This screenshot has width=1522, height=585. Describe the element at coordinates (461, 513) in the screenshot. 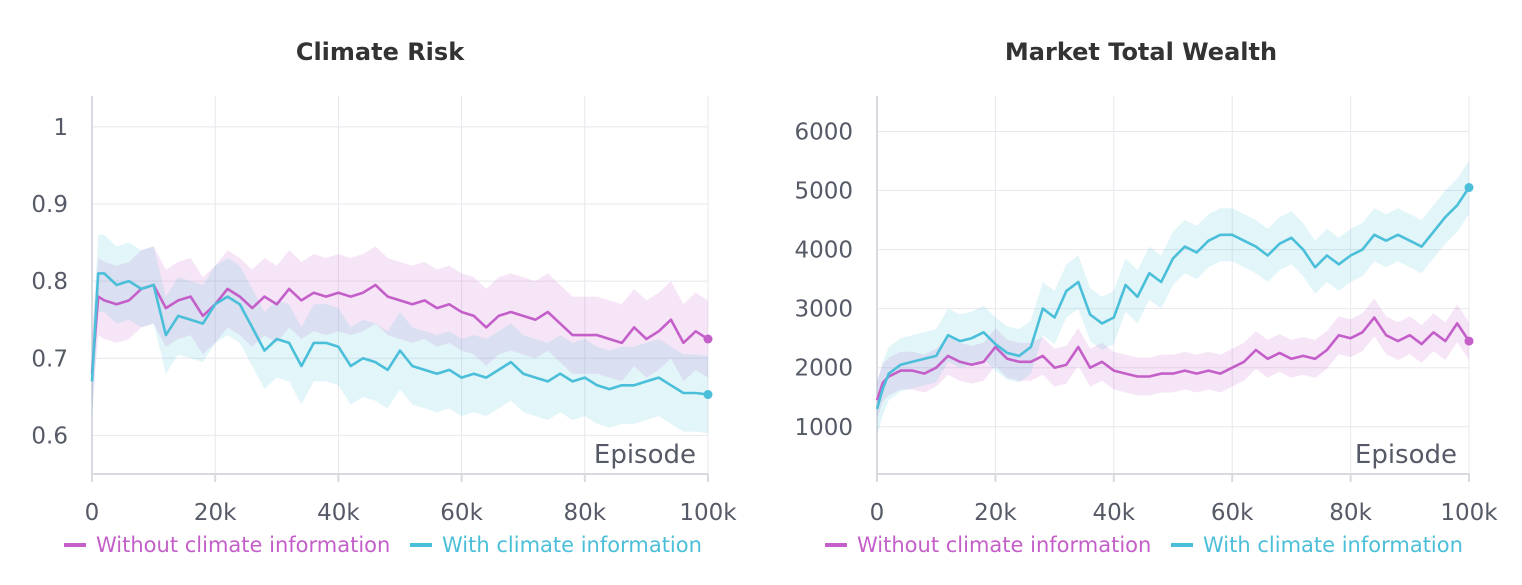

I see `climate-risk-xtick-label: 60k` at that location.